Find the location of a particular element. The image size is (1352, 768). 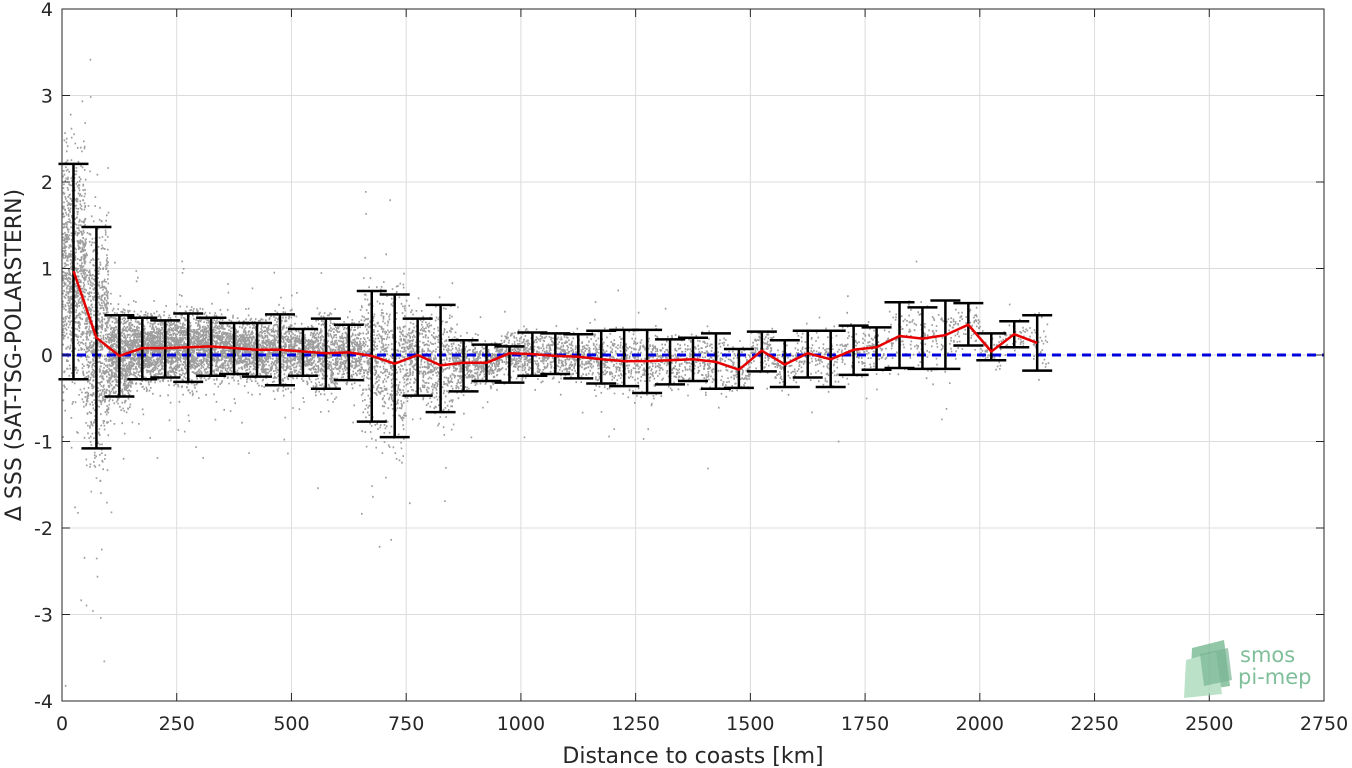

x-tick-label: 2000 is located at coordinates (980, 724).